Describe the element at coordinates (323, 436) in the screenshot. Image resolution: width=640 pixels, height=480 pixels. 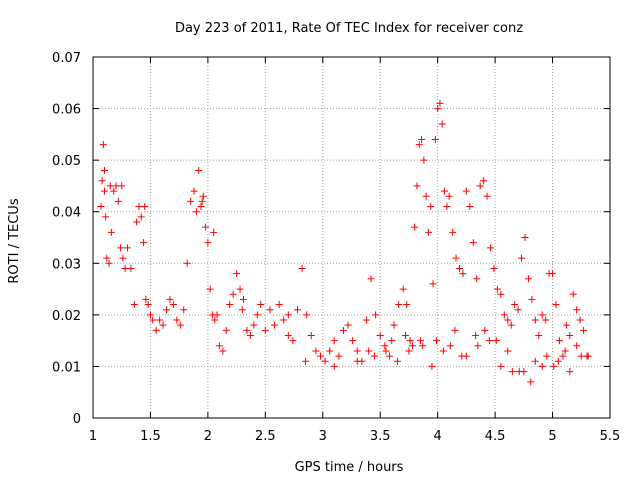
I see `x-tick-label: 3` at that location.